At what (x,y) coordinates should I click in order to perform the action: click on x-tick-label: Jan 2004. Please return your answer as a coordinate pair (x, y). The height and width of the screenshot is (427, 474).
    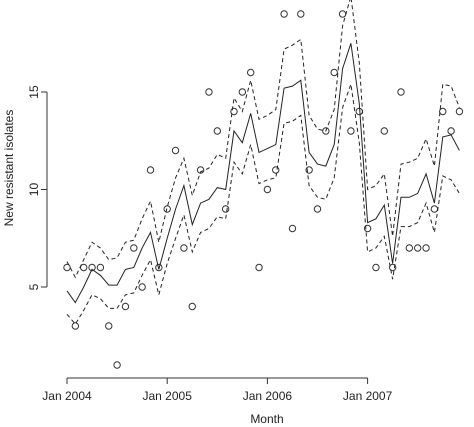
    Looking at the image, I should click on (67, 396).